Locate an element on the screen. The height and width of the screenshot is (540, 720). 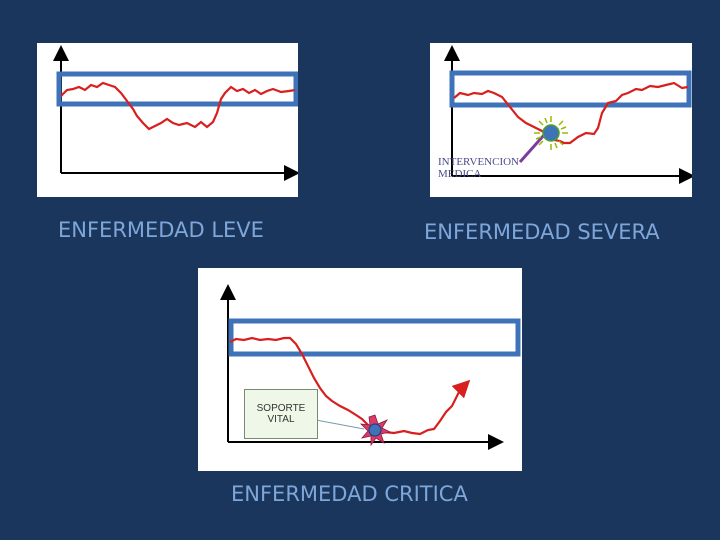
panel-enfermedad-leve is located at coordinates (167, 120).